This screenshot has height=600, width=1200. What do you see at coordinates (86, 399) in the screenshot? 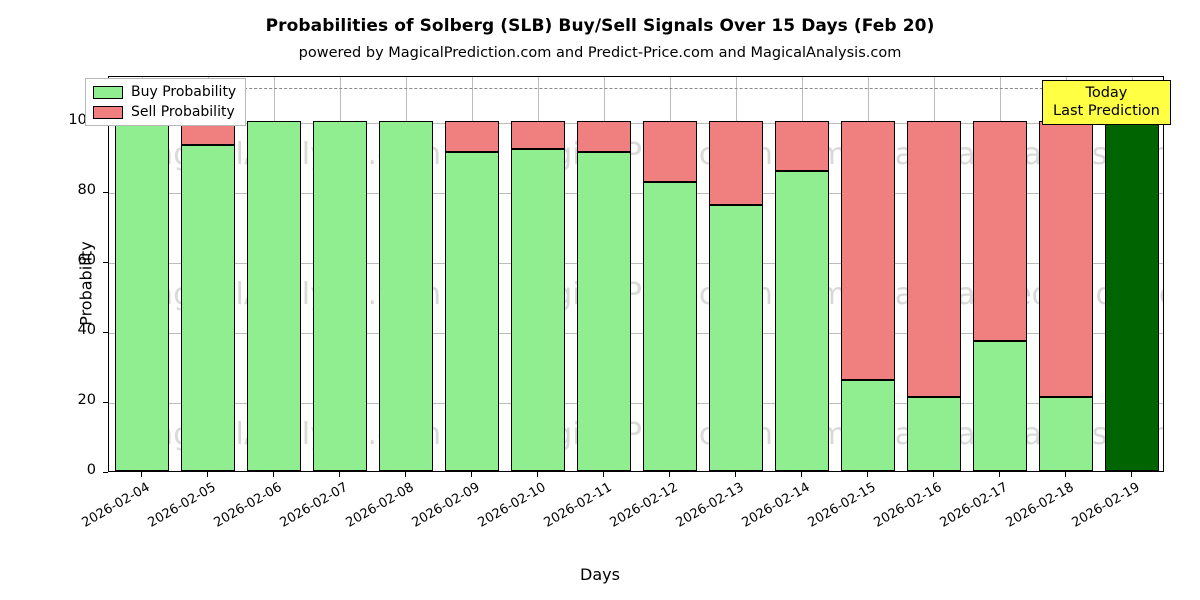
I see `y-tick-label: 20` at bounding box center [86, 399].